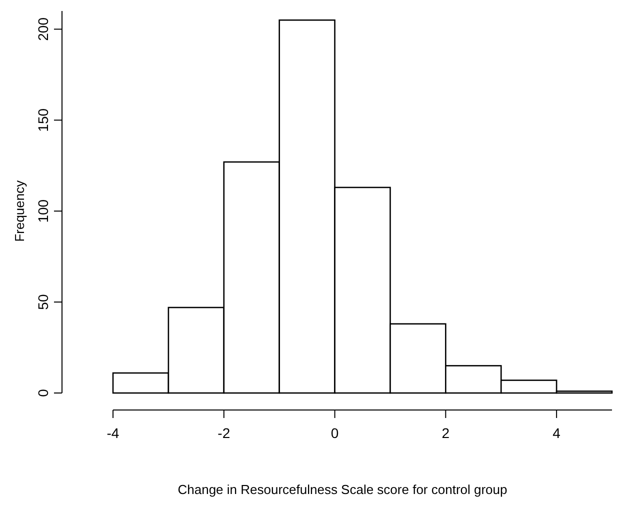 The height and width of the screenshot is (508, 619). I want to click on x-axis-title: Change in Resourcefulness Scale score for control group, so click(343, 489).